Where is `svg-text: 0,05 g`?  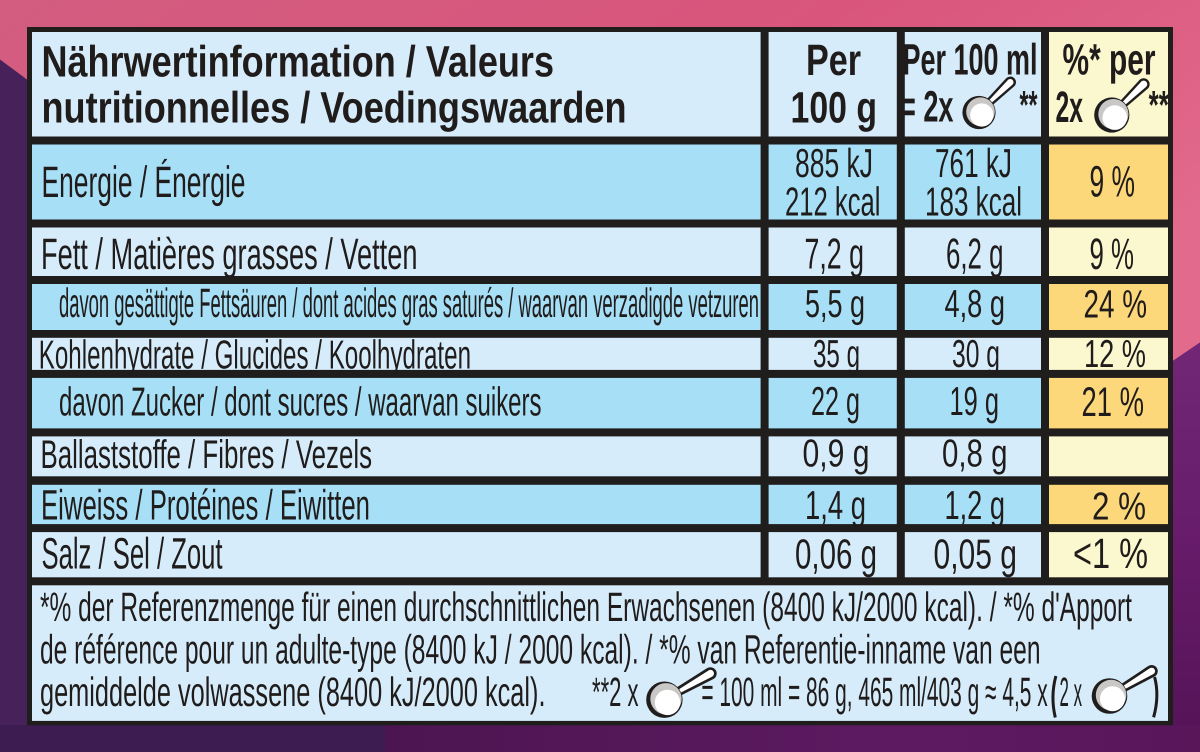 svg-text: 0,05 g is located at coordinates (976, 553).